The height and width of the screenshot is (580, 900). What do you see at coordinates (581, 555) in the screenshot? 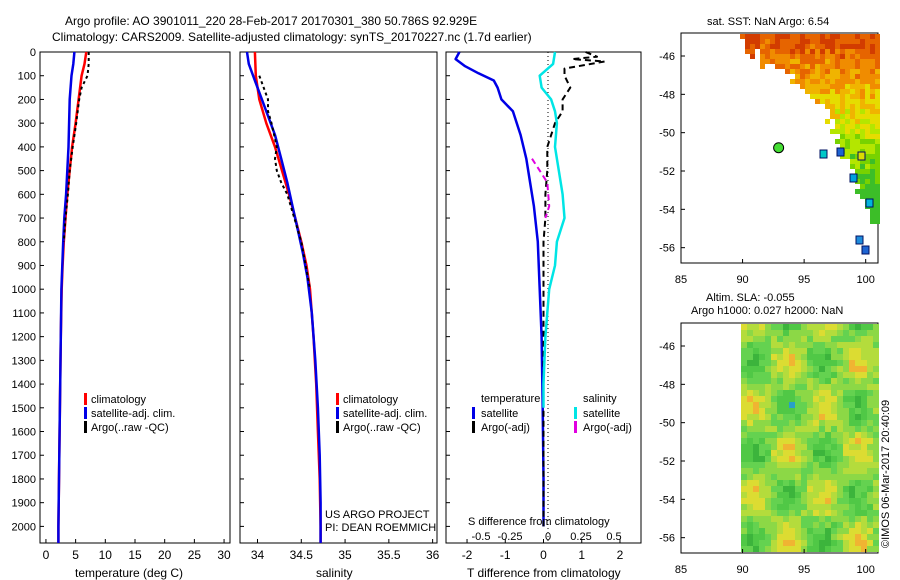
I see `x-tick-label: 1` at bounding box center [581, 555].